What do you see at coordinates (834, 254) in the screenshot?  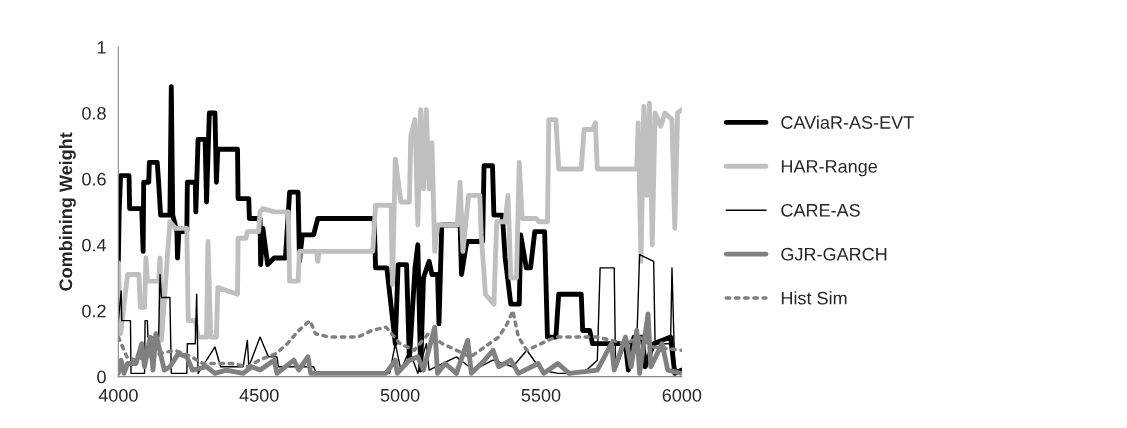 I see `legend-label: GJR-GARCH` at bounding box center [834, 254].